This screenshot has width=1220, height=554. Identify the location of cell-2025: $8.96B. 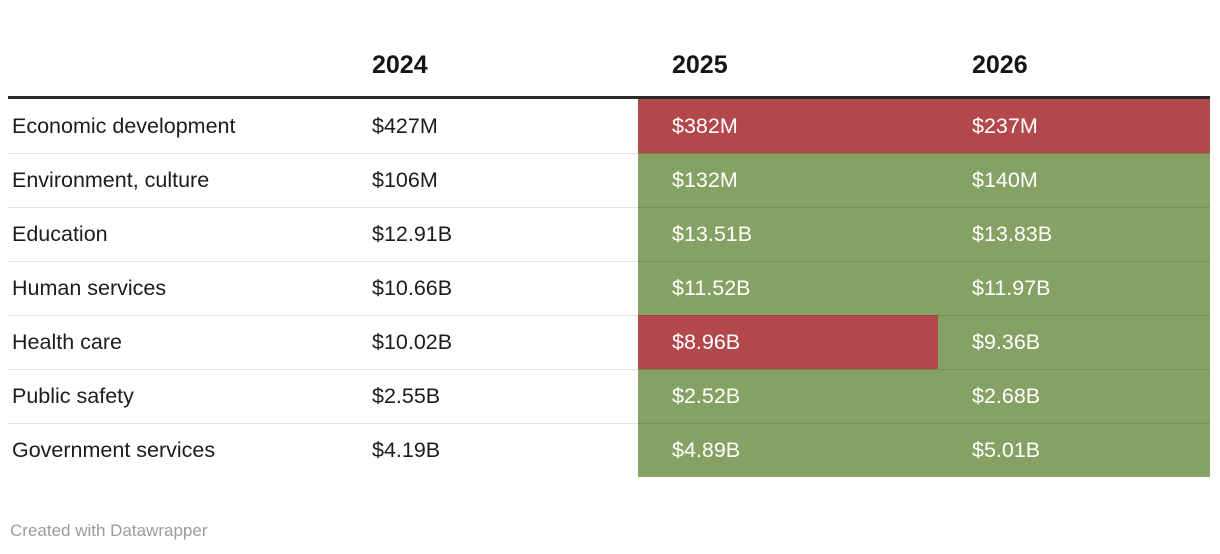
(788, 342).